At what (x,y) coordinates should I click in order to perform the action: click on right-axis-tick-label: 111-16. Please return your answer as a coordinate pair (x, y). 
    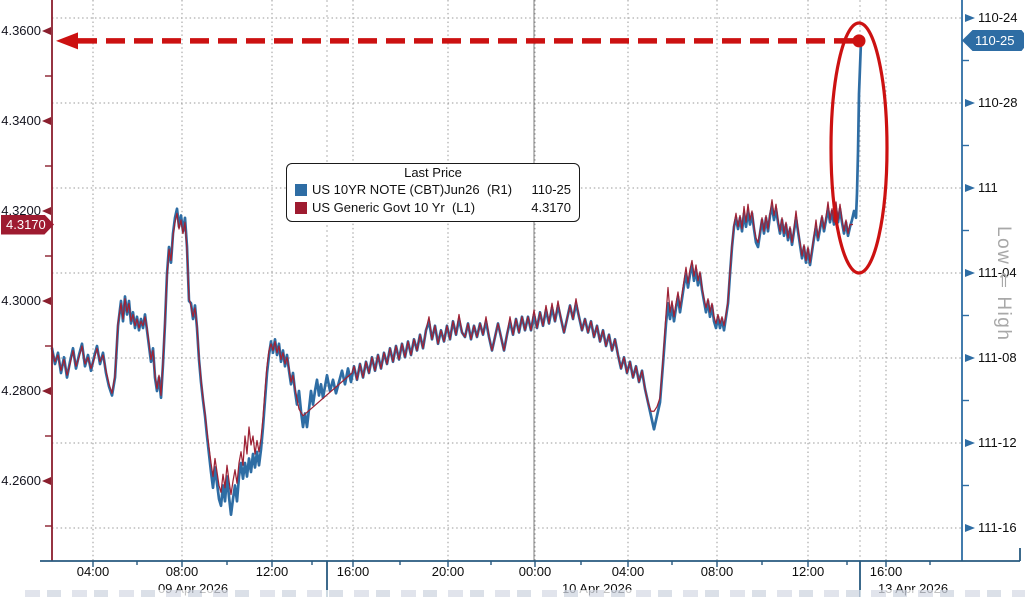
    Looking at the image, I should click on (997, 527).